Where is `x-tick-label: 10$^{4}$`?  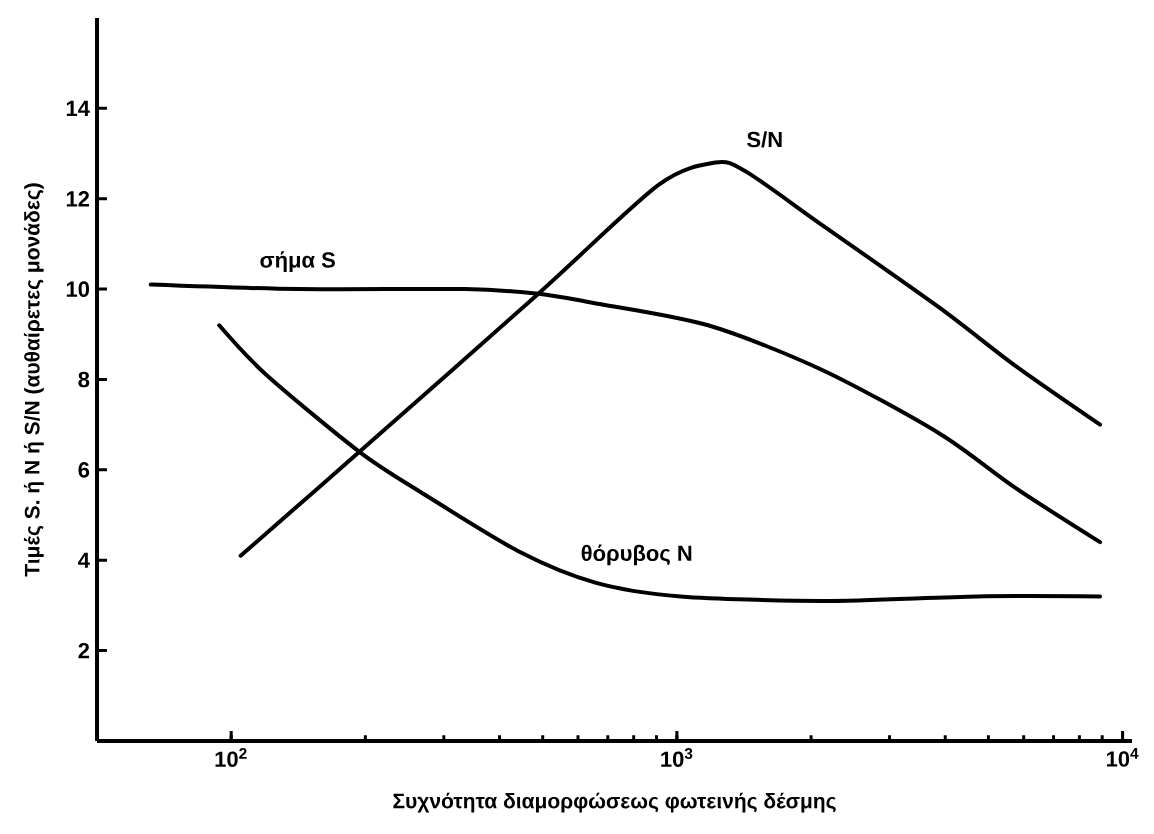 x-tick-label: 10$^{4}$ is located at coordinates (1122, 757).